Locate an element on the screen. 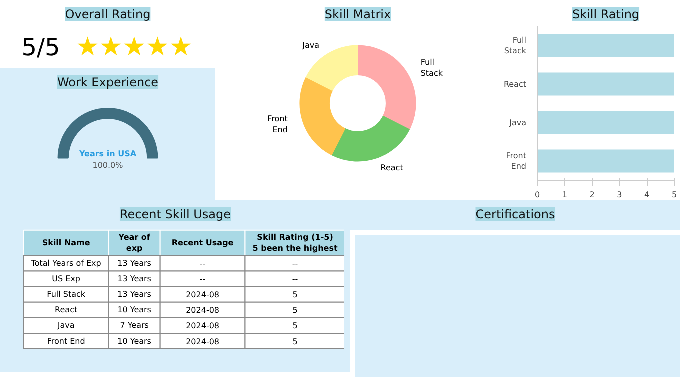  slice-label: React is located at coordinates (392, 167).